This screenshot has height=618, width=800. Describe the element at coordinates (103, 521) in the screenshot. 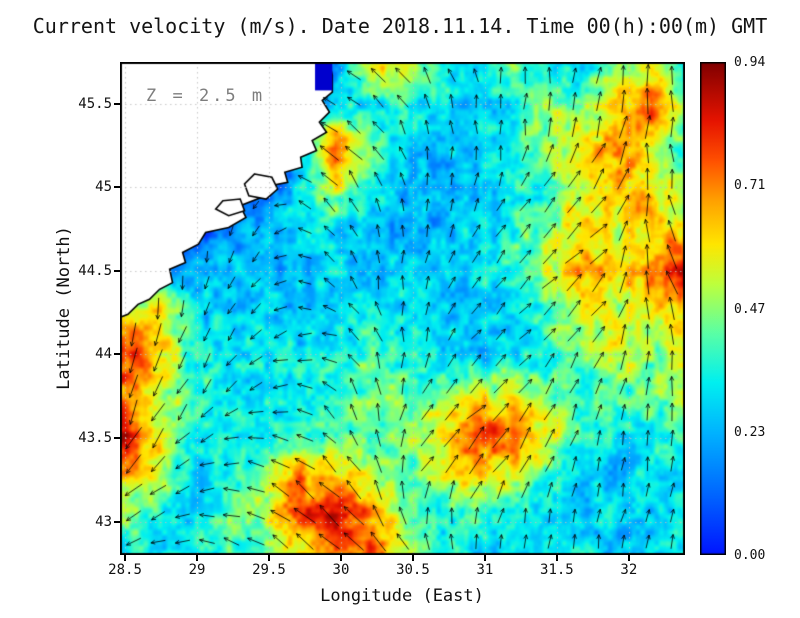

I see `y-tick-label: 43` at that location.